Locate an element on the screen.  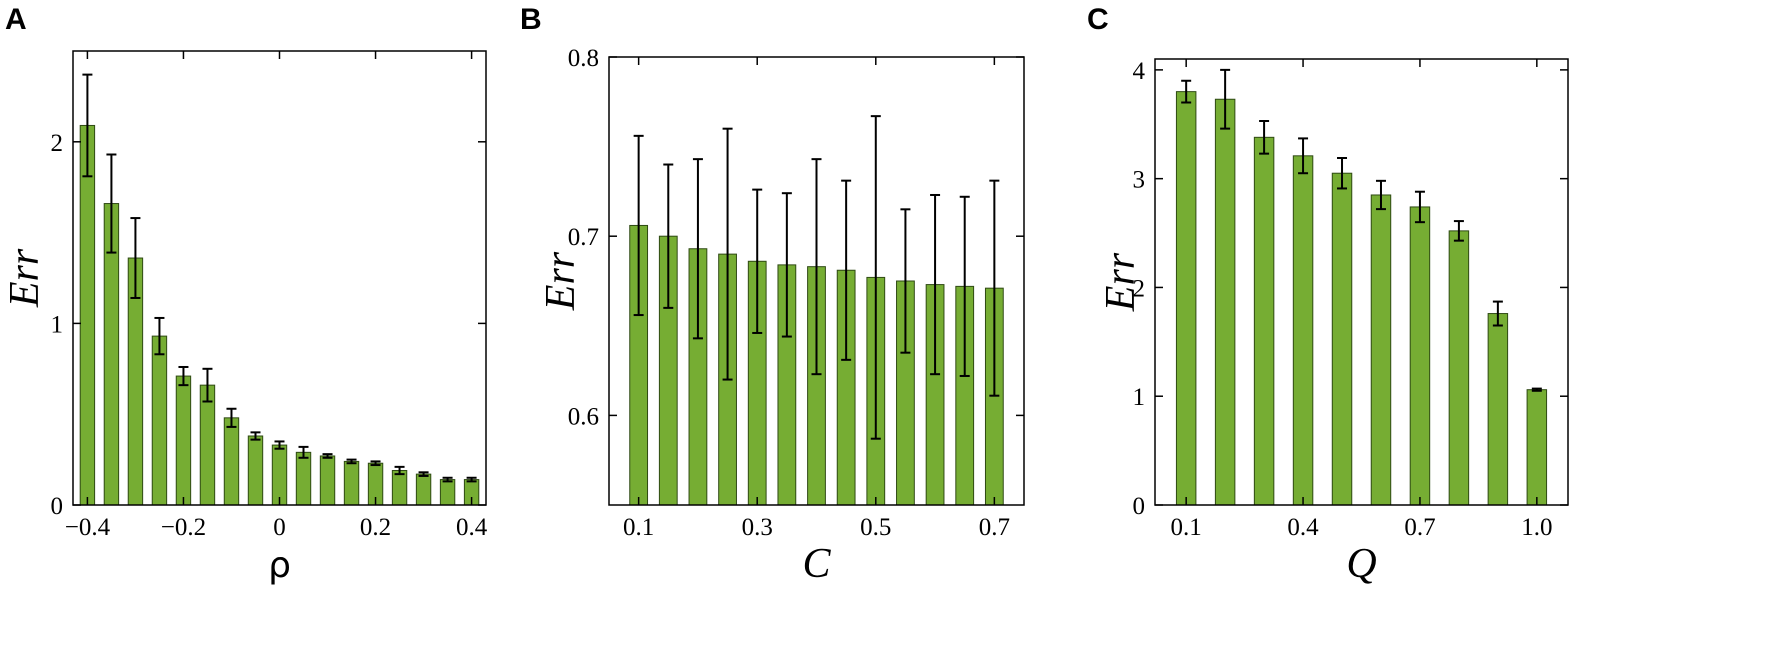
panel-letter: A is located at coordinates (16, 19).